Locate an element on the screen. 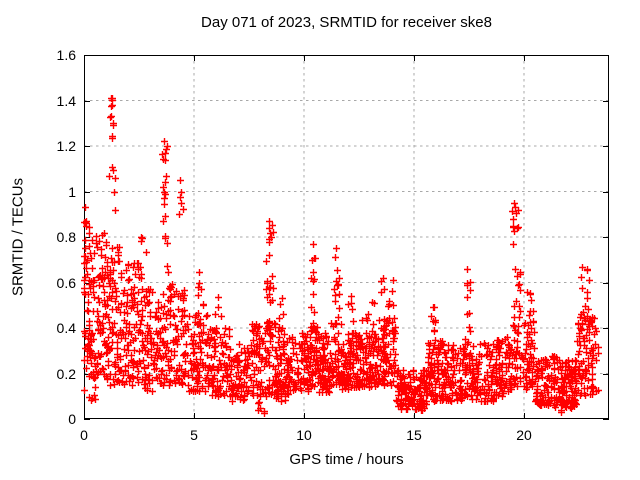 The width and height of the screenshot is (640, 480). y-tick-label: 0.8 is located at coordinates (66, 237).